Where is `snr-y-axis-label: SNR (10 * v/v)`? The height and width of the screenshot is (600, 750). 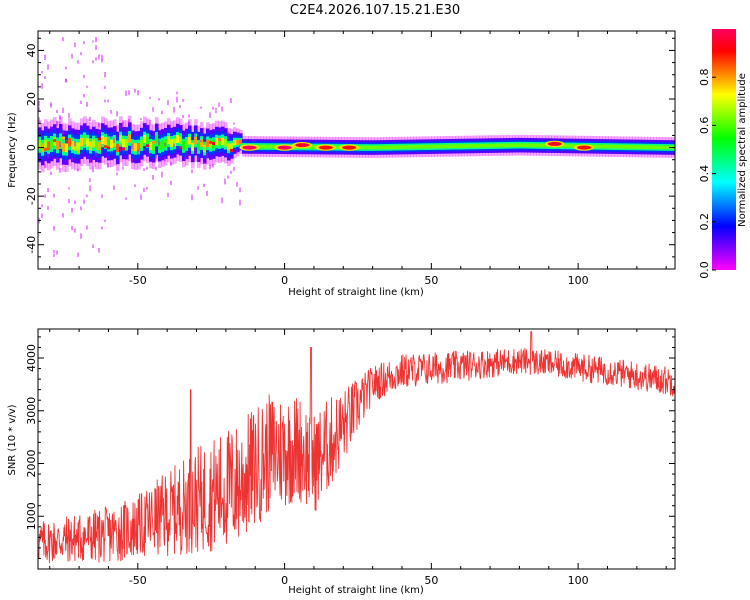
snr-y-axis-label: SNR (10 * v/v) is located at coordinates (12, 439).